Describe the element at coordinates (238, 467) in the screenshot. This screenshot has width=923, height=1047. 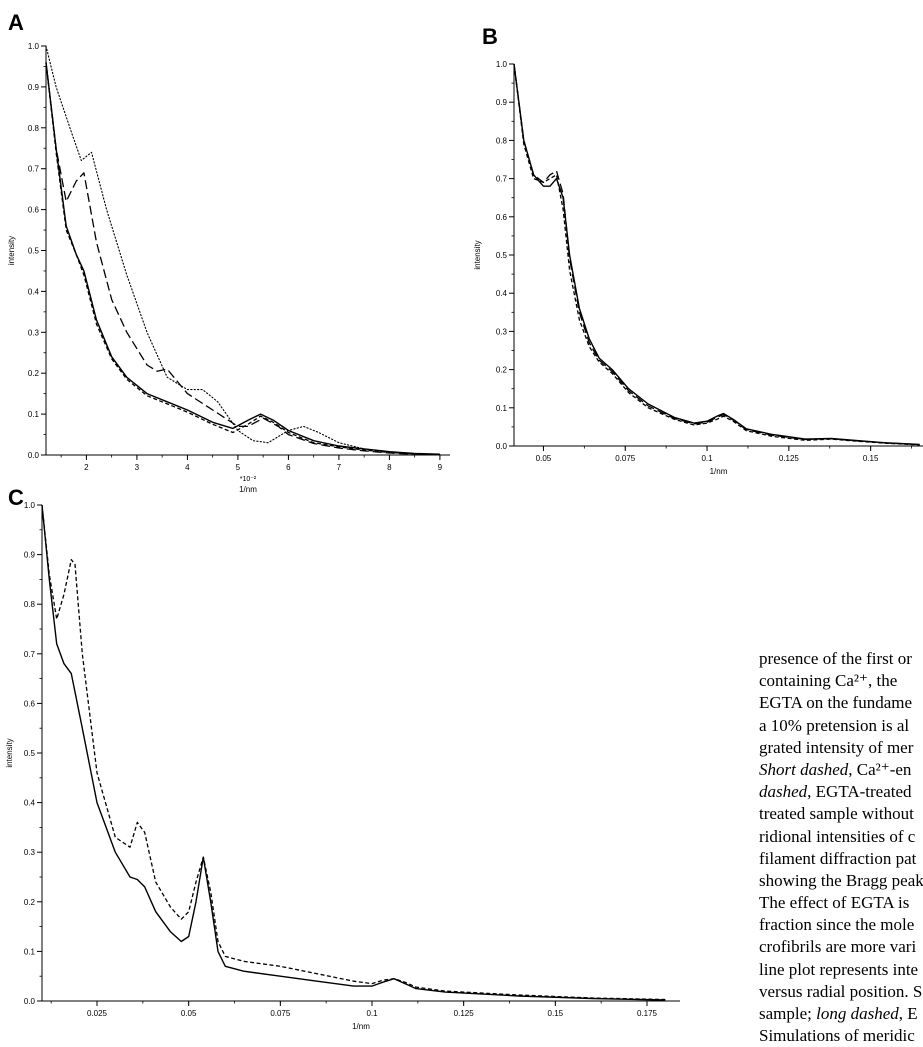
I see `x-tick-label: 5` at that location.